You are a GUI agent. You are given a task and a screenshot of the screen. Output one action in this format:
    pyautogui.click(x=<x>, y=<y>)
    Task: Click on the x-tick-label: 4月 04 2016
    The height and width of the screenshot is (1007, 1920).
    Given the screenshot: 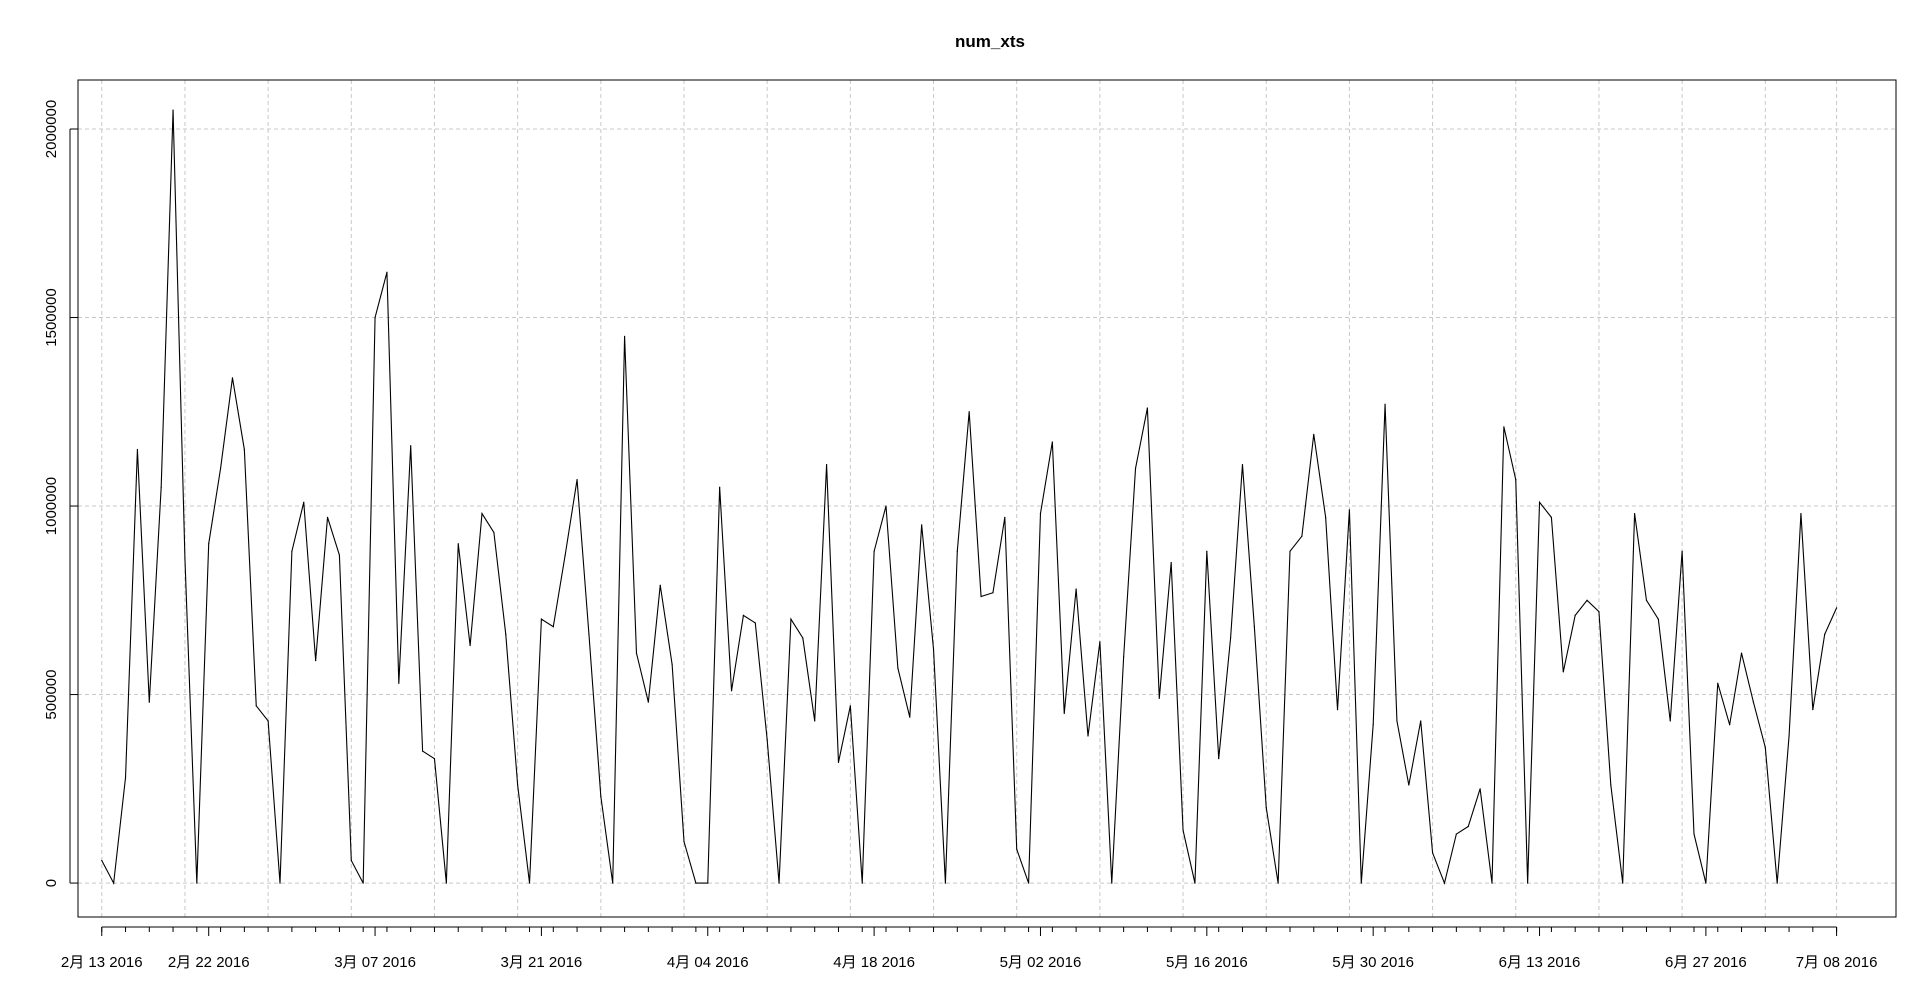 What is the action you would take?
    pyautogui.click(x=708, y=962)
    